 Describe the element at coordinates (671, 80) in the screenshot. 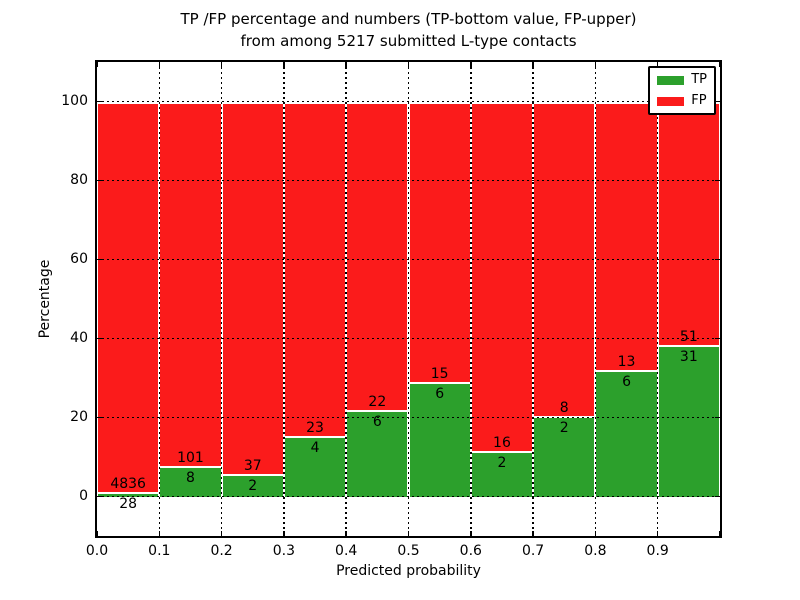

I see `tp-color-swatch` at that location.